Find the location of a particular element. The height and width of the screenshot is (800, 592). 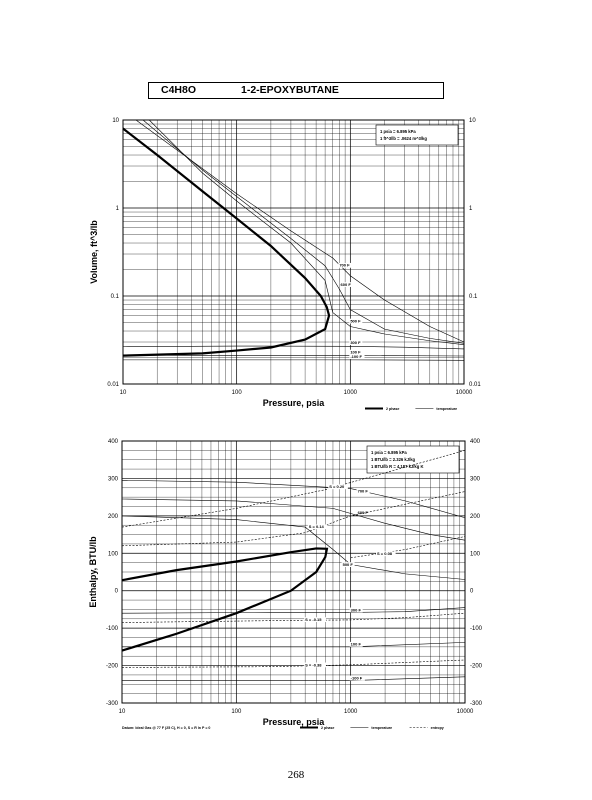

y-tick-label-right: 1 is located at coordinates (471, 209).